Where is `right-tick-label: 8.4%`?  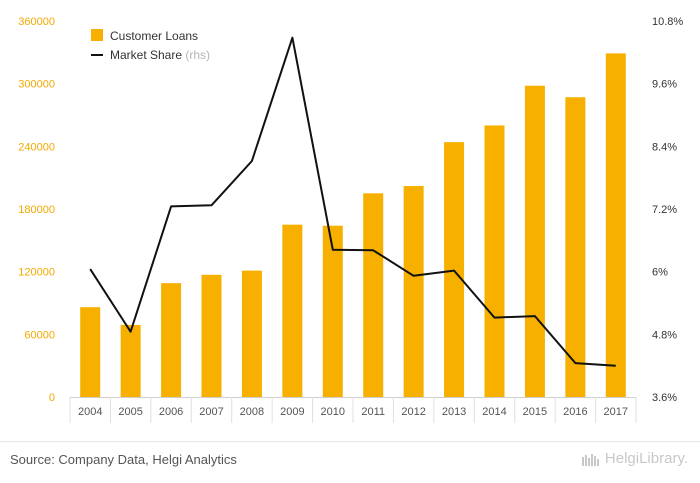
right-tick-label: 8.4% is located at coordinates (664, 147).